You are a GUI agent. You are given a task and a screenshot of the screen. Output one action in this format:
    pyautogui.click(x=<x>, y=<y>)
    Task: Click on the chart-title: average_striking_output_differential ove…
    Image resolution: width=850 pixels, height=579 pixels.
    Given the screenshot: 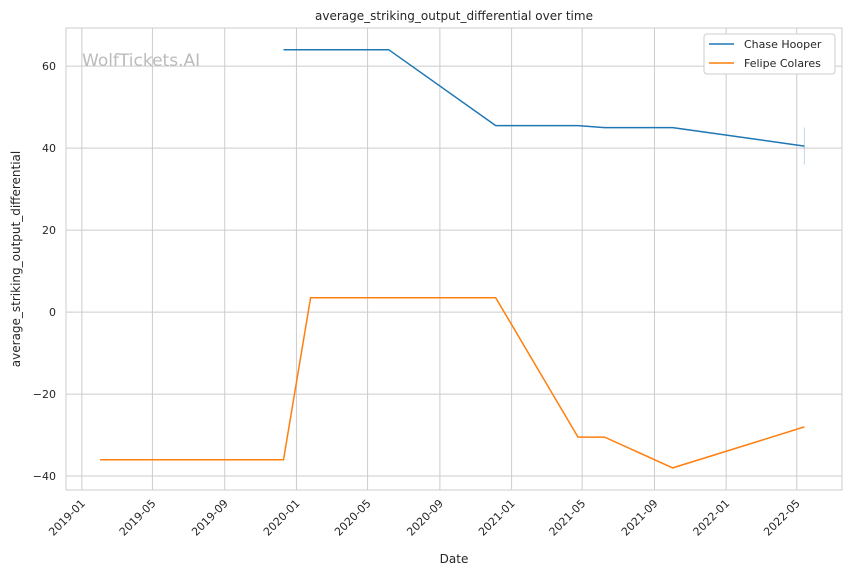 What is the action you would take?
    pyautogui.click(x=454, y=16)
    